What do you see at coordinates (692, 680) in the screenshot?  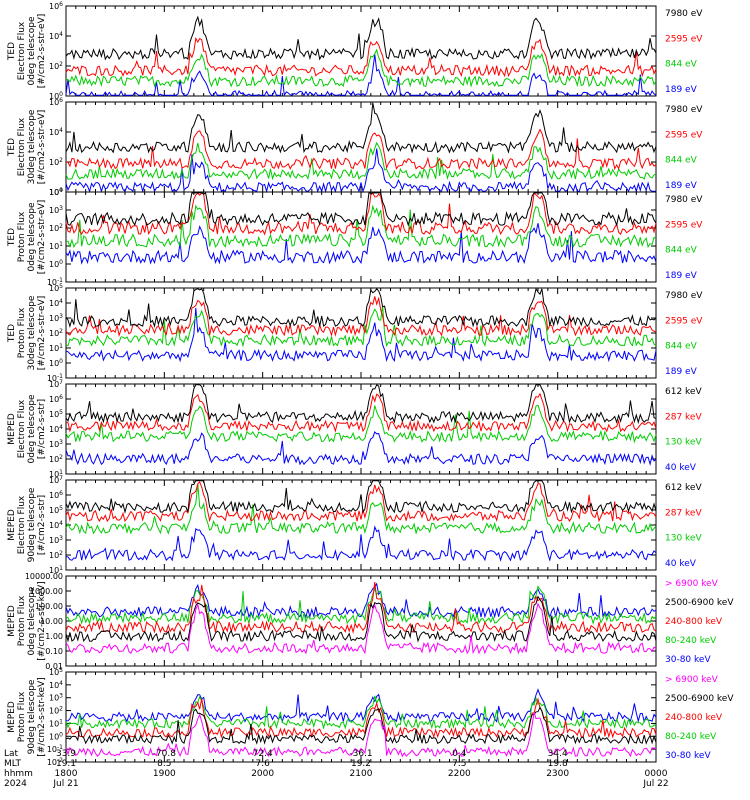 I see `legend-label: > 6900 keV` at bounding box center [692, 680].